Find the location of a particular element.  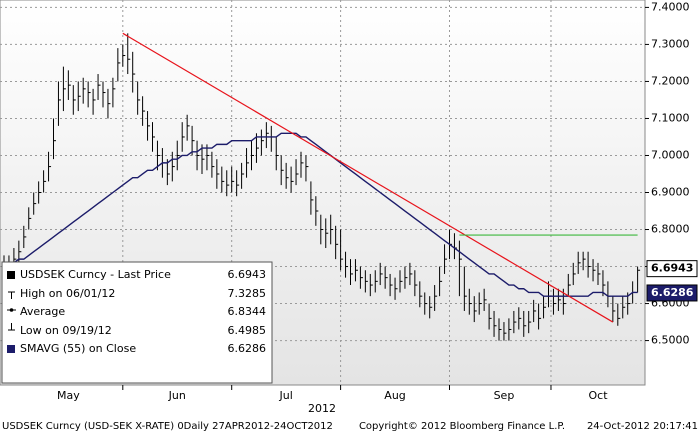

x-tick-label: Sep is located at coordinates (504, 395).